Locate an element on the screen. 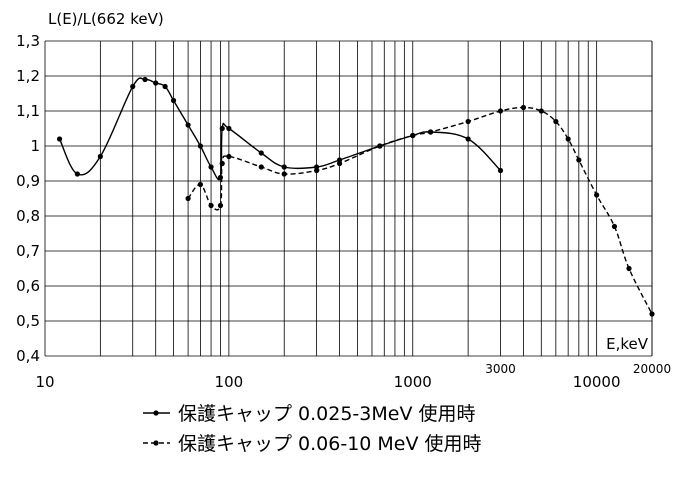  legend-label: 保護キャップ 0.06-10 MeV 使用時 is located at coordinates (330, 444).